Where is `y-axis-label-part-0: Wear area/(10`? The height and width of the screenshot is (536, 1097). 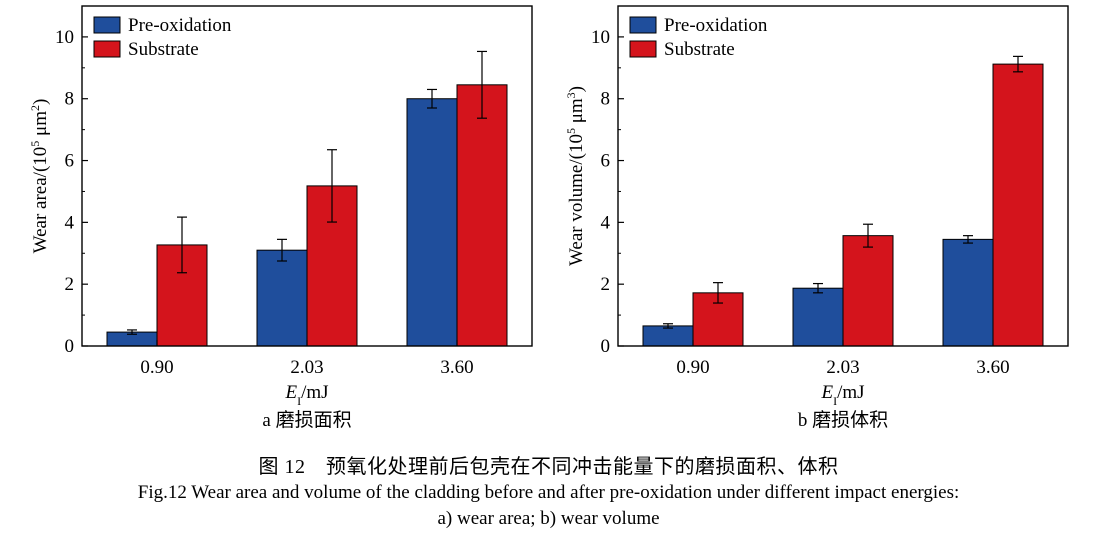
y-axis-label-part-0: Wear area/(10 is located at coordinates (40, 200).